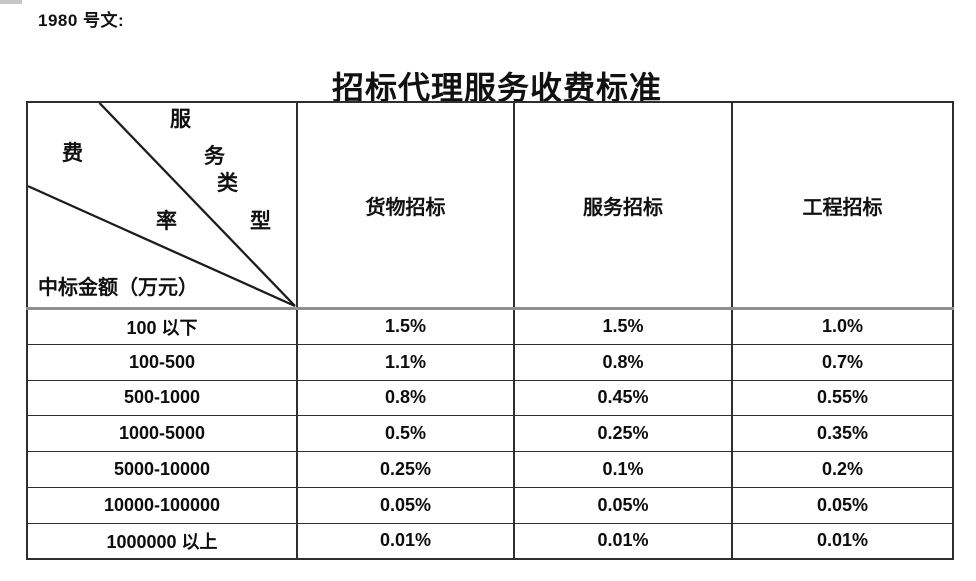  Describe the element at coordinates (260, 220) in the screenshot. I see `corner-service-type-char: 型` at that location.